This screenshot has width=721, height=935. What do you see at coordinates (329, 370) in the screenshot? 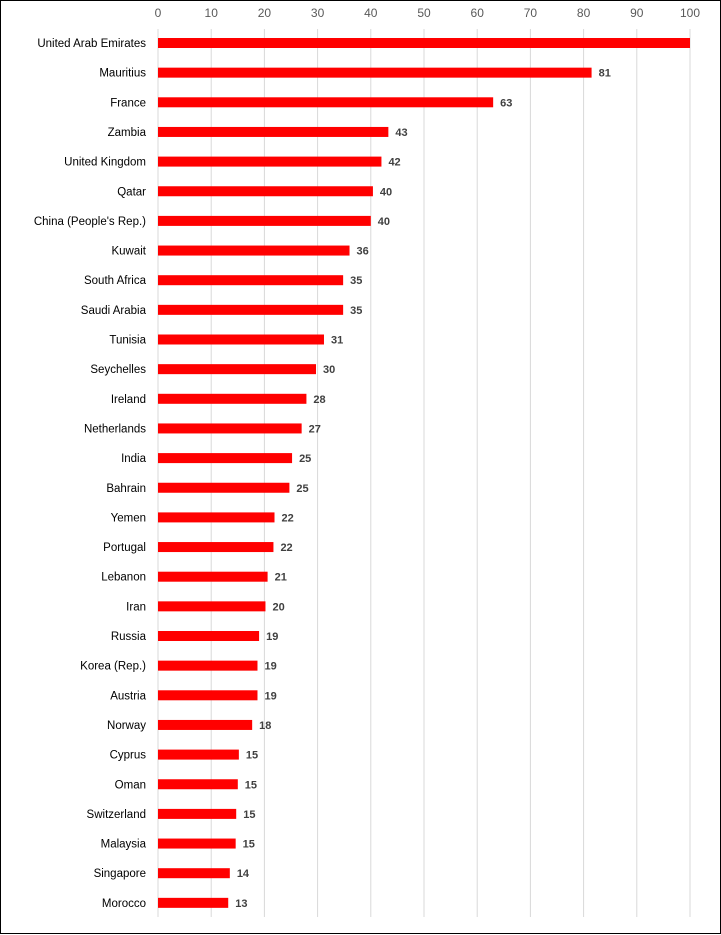
I see `data-label: 30` at bounding box center [329, 370].